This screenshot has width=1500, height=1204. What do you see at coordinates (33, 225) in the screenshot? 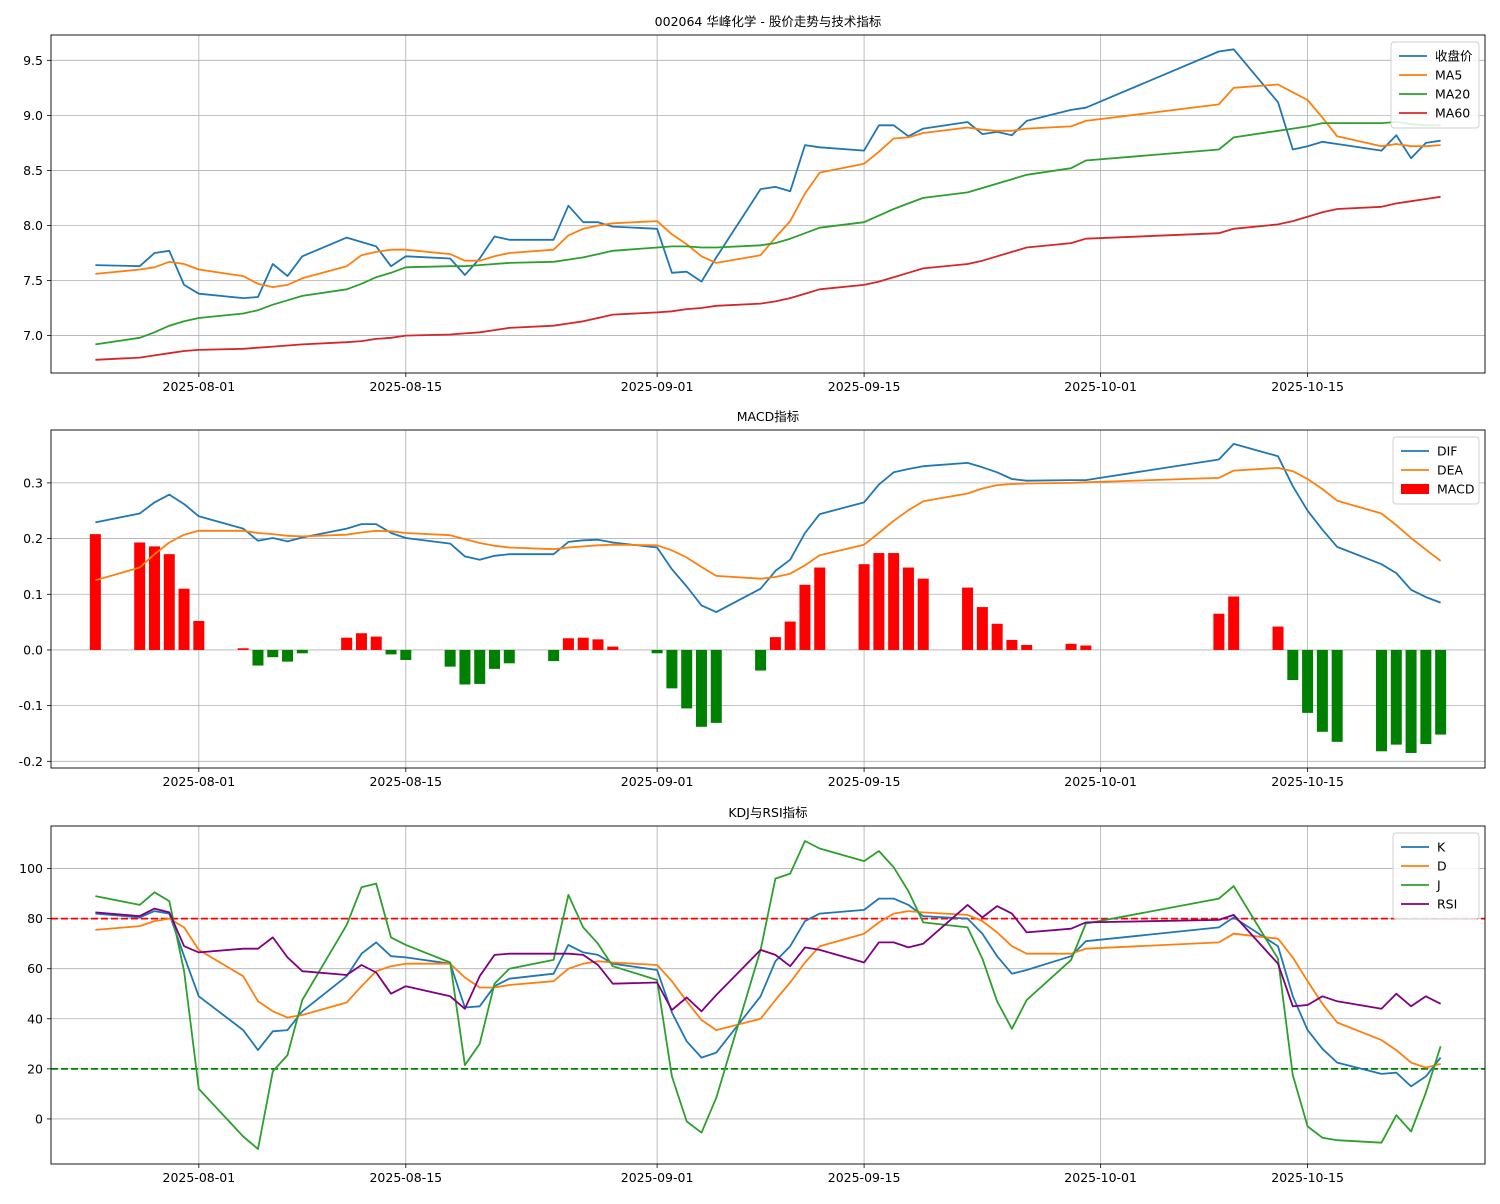
I see `y-tick-label: 8.0` at bounding box center [33, 225].